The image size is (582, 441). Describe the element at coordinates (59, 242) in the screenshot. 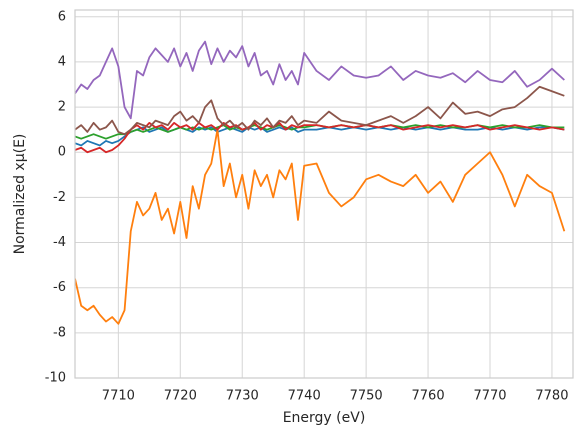

I see `y-tick-label: -4` at that location.